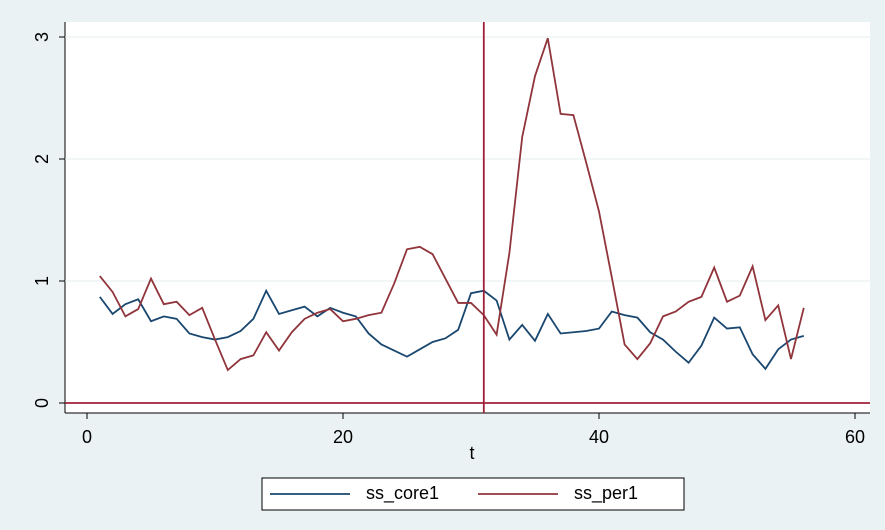 Image resolution: width=885 pixels, height=530 pixels. I want to click on y-tick-label: 2, so click(42, 159).